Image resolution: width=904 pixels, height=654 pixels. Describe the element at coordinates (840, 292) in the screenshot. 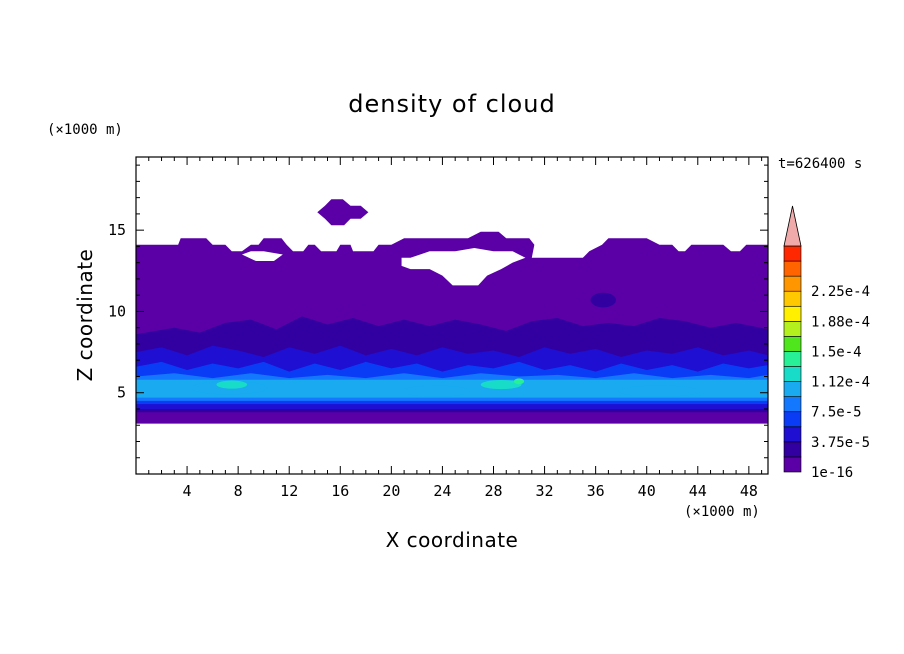

I see `colorbar-label: 2.25e-4` at that location.